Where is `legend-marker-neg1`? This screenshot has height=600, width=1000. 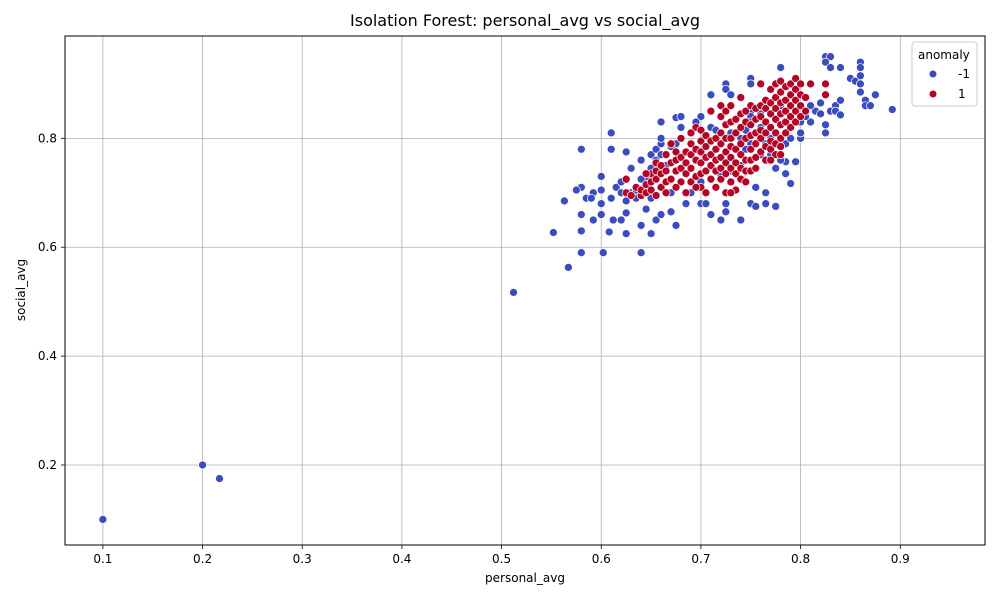
legend-marker-neg1 is located at coordinates (933, 74).